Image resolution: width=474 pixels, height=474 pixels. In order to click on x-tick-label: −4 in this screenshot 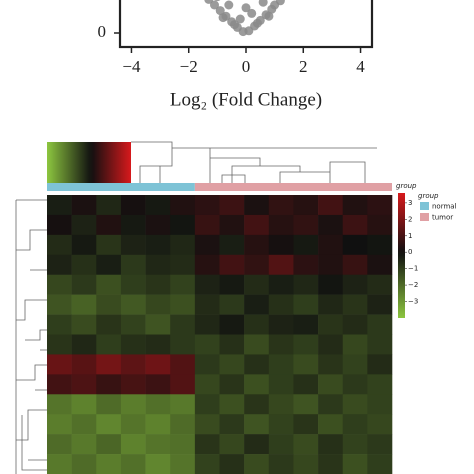, I will do `click(131, 66)`.